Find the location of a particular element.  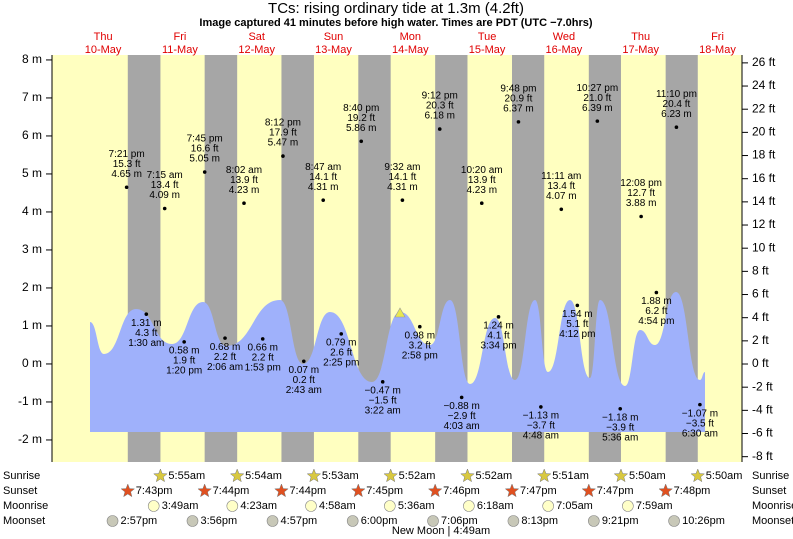

row-label: Sunset is located at coordinates (769, 491).